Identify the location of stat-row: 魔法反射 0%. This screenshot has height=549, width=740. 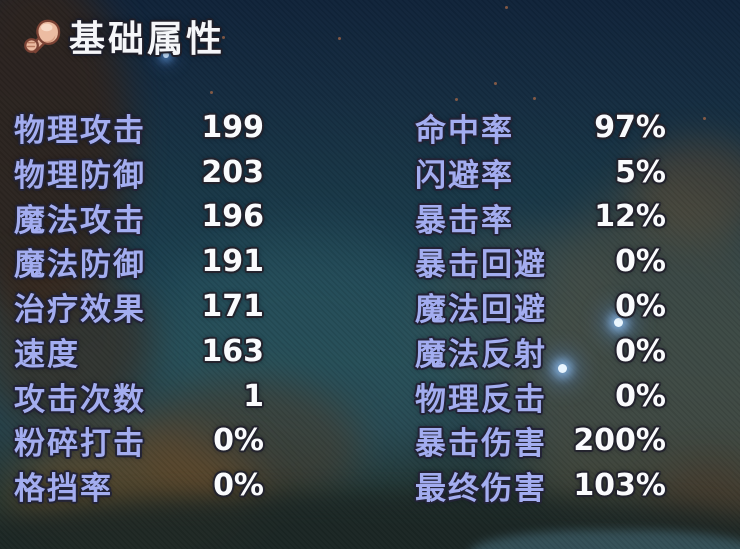
(540, 351).